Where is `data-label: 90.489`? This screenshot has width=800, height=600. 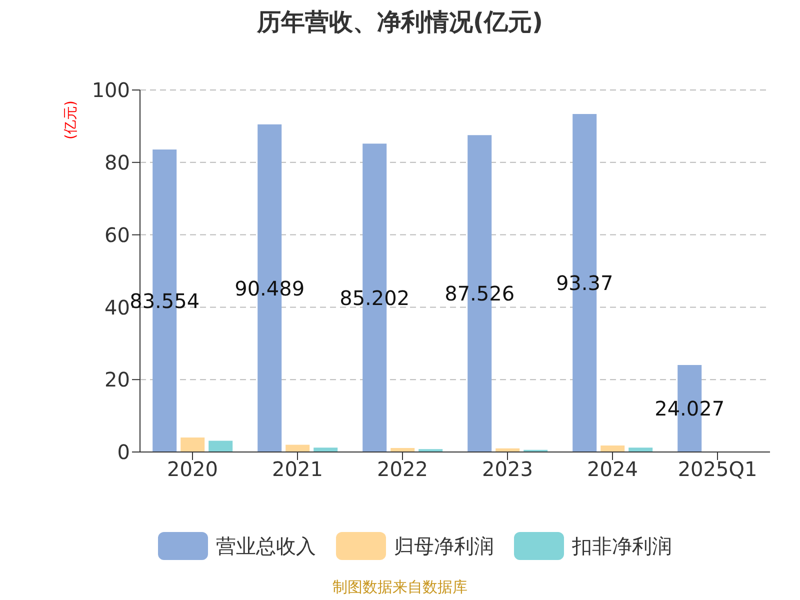
data-label: 90.489 is located at coordinates (269, 288).